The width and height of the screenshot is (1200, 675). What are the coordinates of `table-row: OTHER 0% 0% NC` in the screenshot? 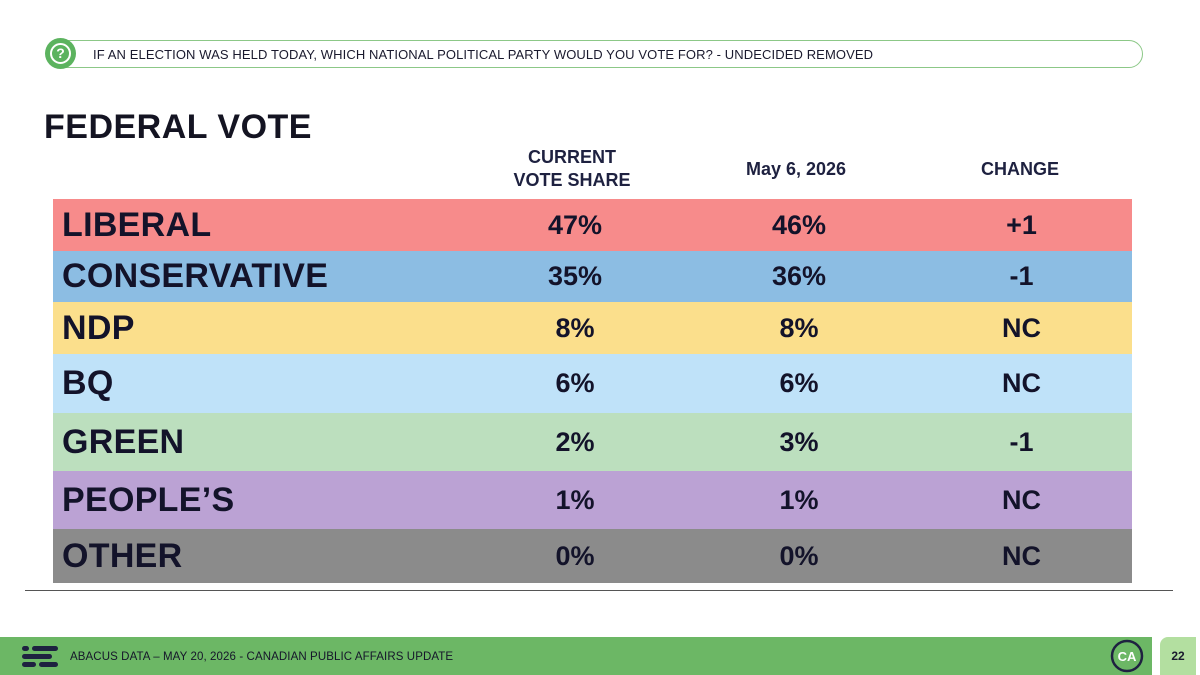 It's located at (592, 556).